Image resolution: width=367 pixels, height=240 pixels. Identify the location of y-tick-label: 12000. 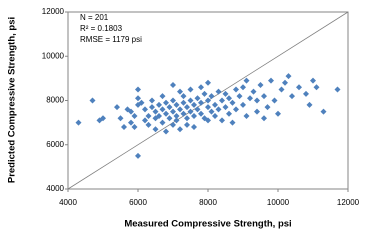
(53, 11).